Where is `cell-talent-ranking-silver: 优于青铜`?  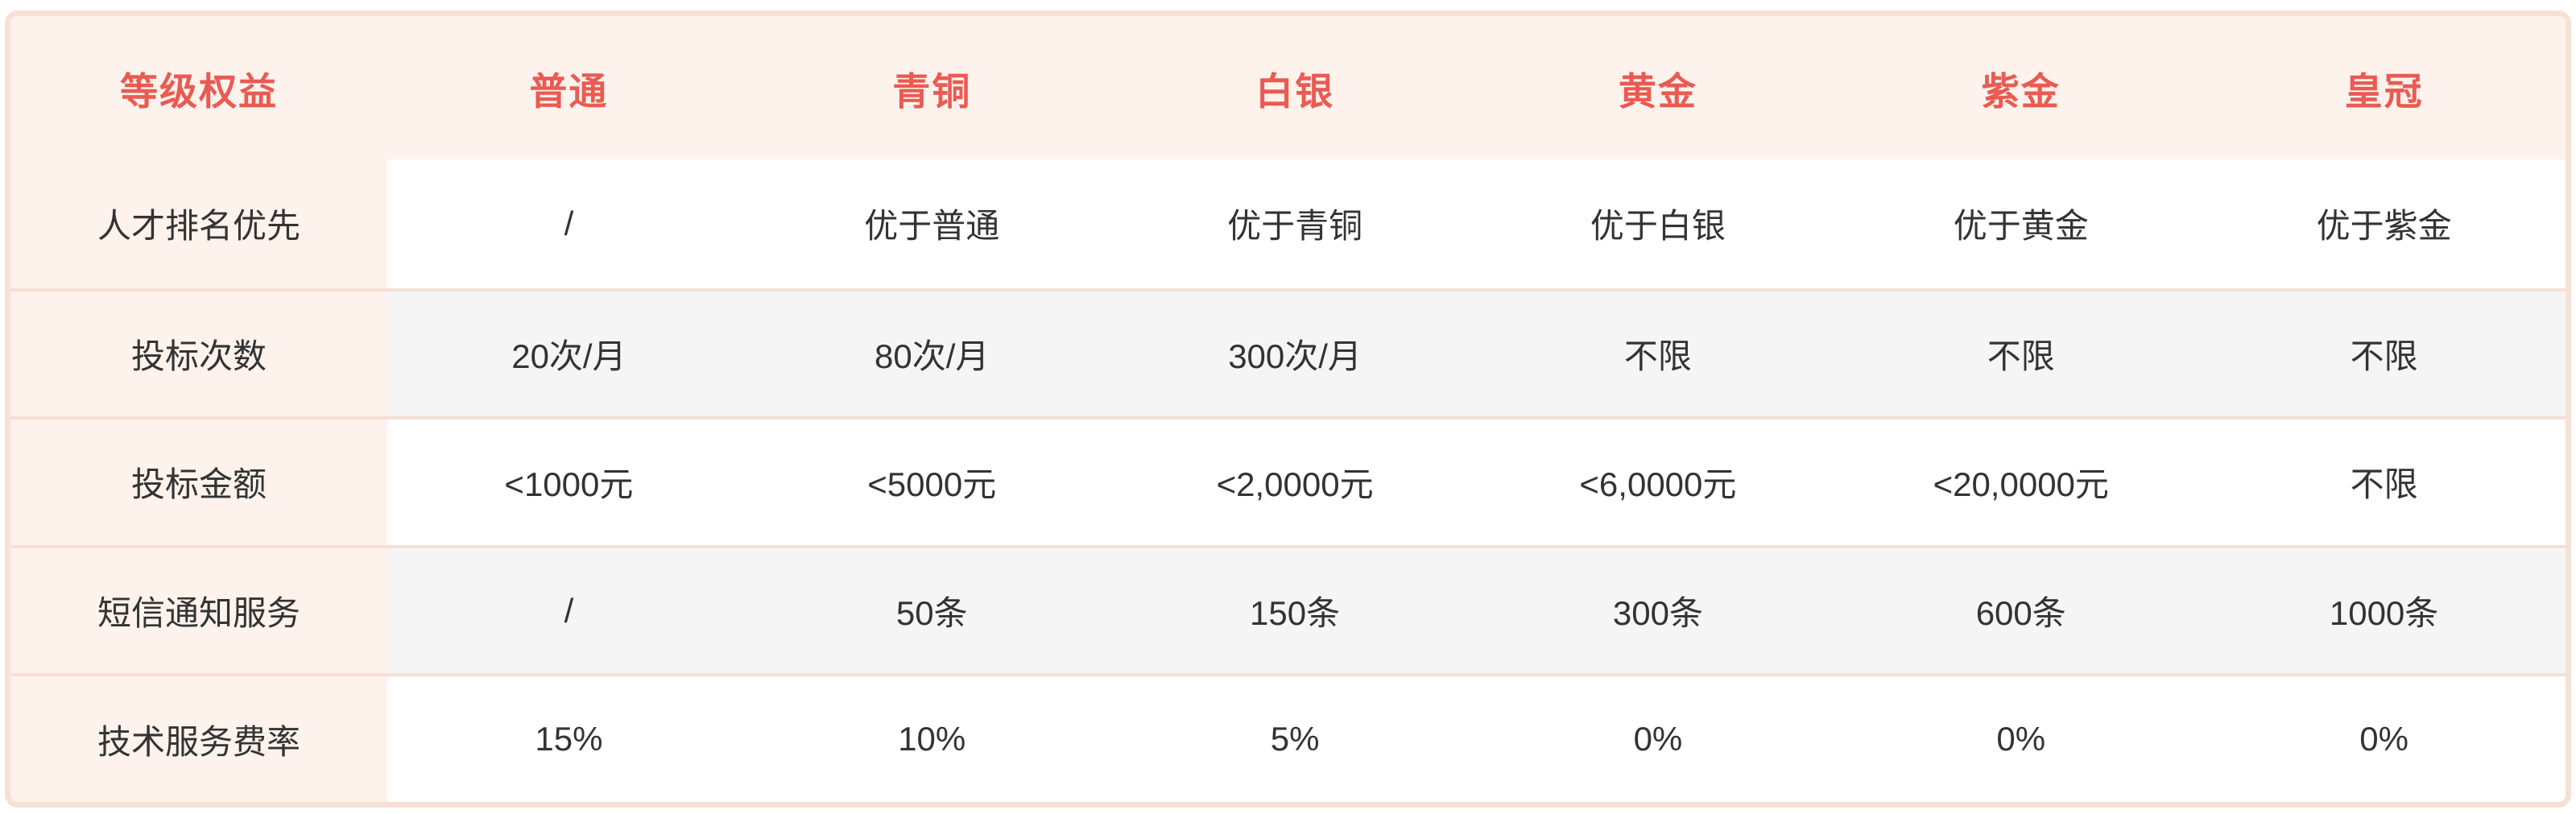 cell-talent-ranking-silver: 优于青铜 is located at coordinates (1295, 224).